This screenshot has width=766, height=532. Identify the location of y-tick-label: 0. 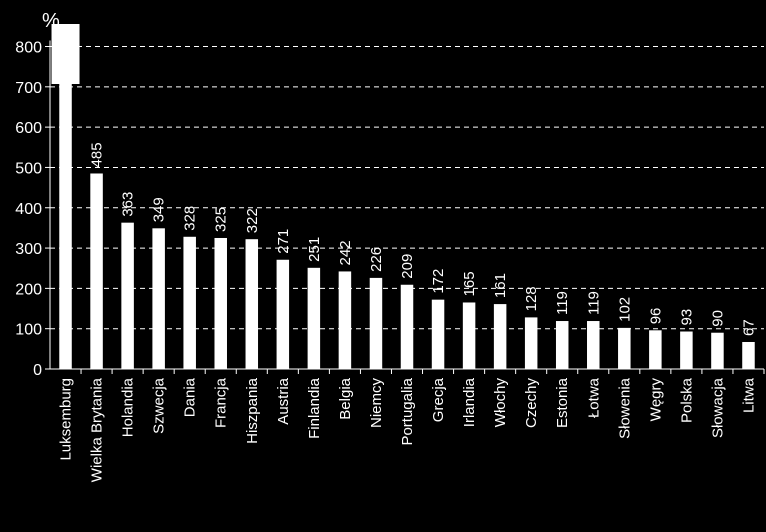
(37, 370).